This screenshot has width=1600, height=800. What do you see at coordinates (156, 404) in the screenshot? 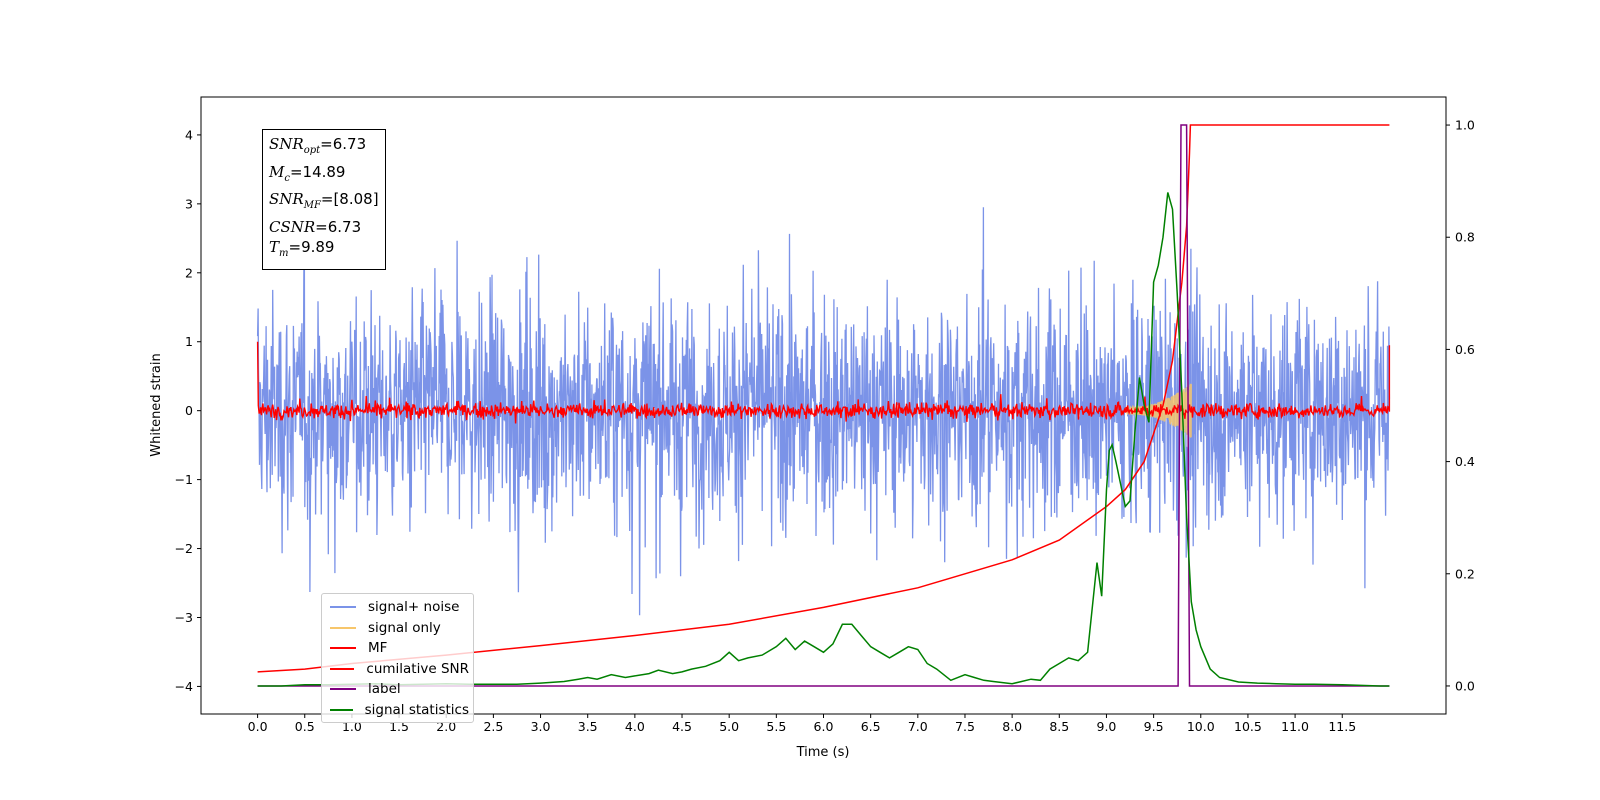
I see `y-axis-label: Whitened strain` at bounding box center [156, 404].